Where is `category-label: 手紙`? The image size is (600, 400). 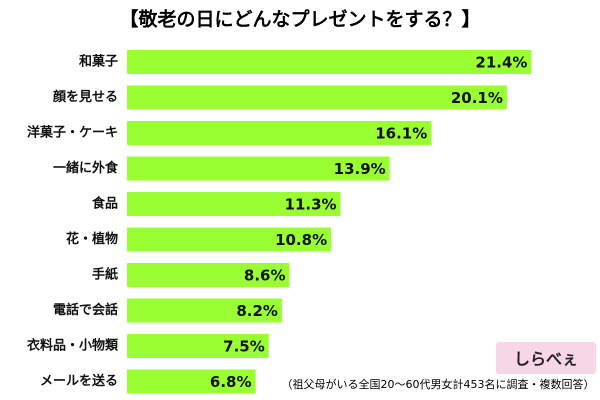 category-label: 手紙 is located at coordinates (105, 275).